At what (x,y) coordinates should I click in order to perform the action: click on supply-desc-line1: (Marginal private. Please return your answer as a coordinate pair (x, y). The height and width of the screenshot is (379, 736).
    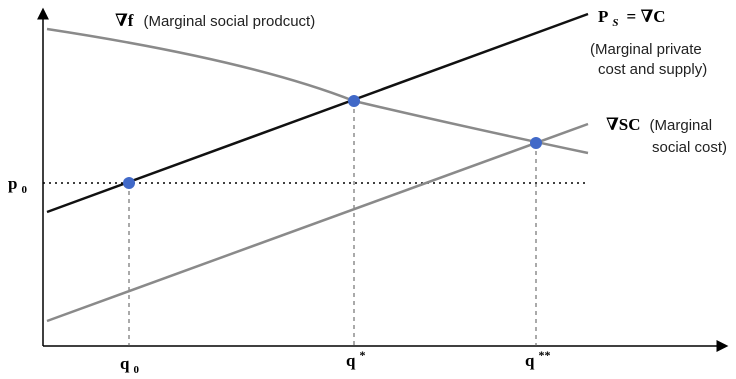
    Looking at the image, I should click on (646, 49).